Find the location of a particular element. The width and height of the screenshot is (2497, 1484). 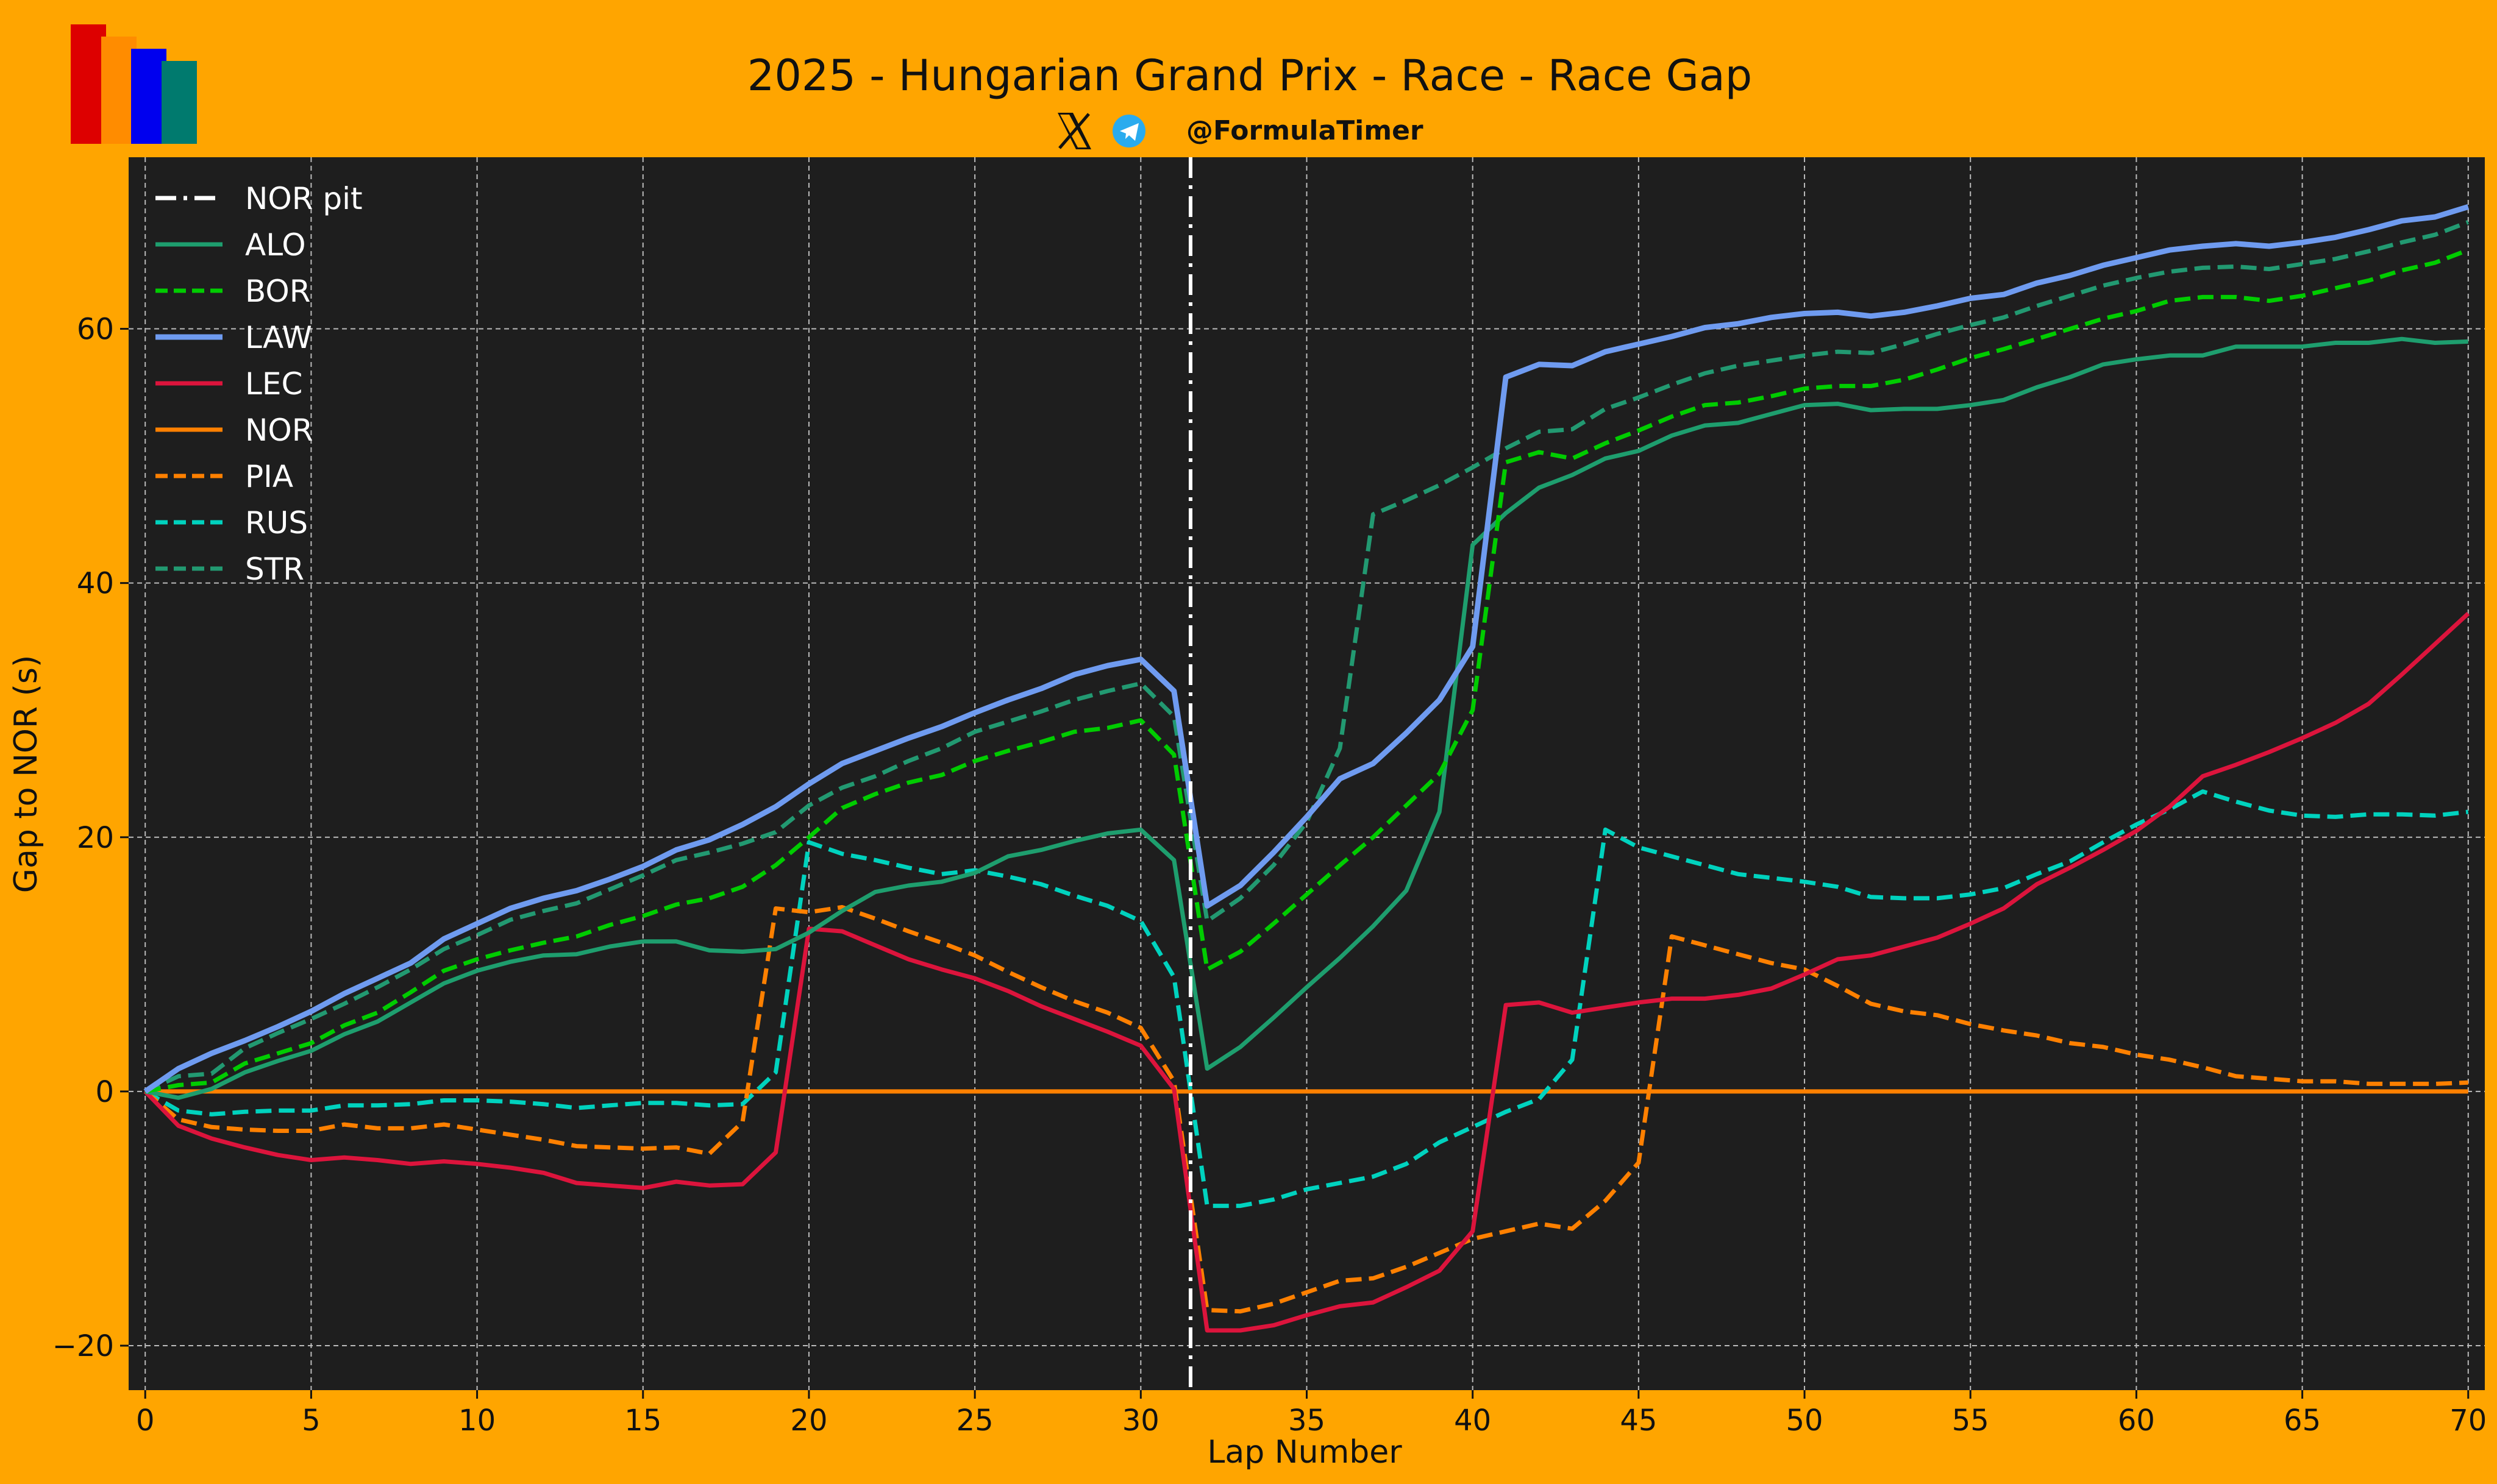

legend-label-rus: RUS is located at coordinates (276, 523).